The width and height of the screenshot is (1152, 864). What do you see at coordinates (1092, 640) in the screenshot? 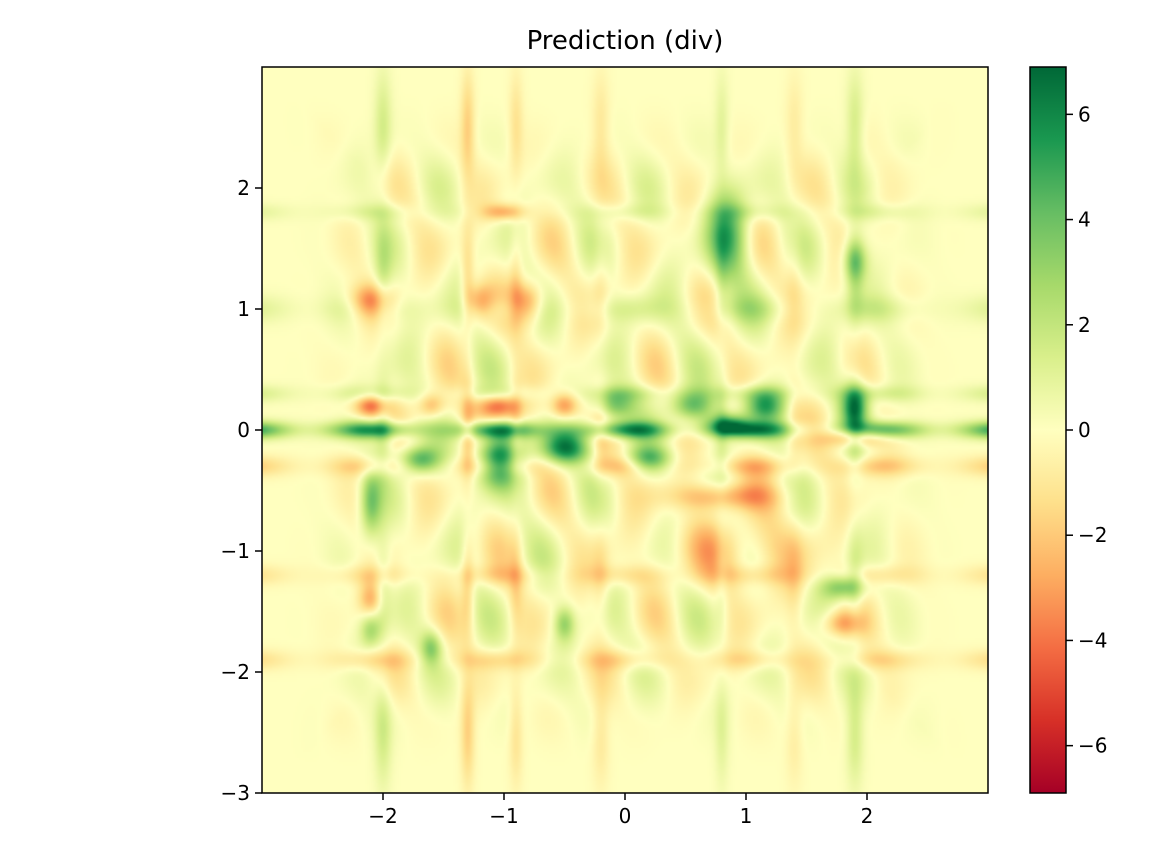
I see `colorbar-tick-label: −4` at bounding box center [1092, 640].